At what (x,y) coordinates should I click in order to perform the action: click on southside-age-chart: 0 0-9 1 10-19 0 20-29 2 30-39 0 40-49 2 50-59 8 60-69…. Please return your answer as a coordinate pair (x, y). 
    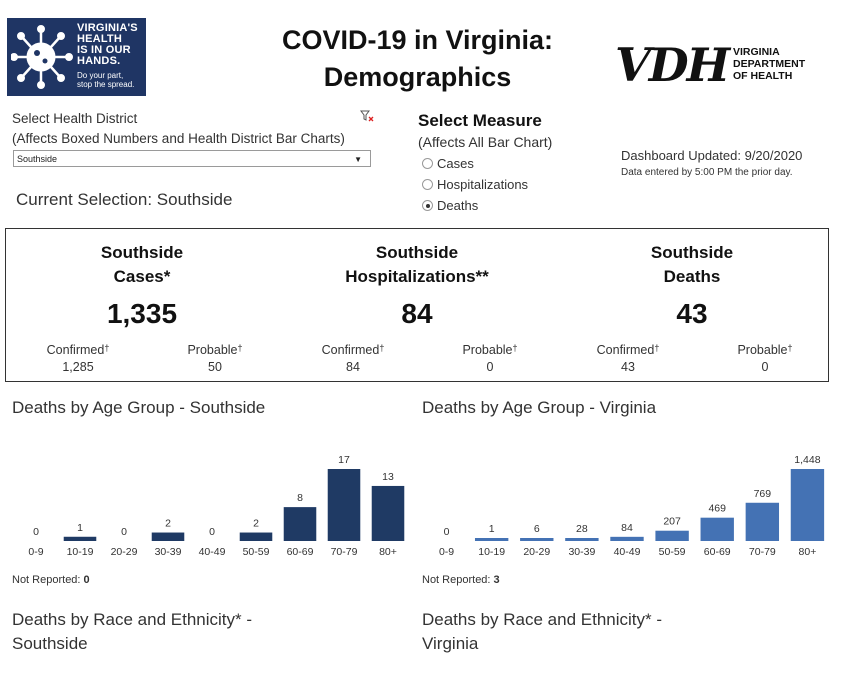
    Looking at the image, I should click on (216, 506).